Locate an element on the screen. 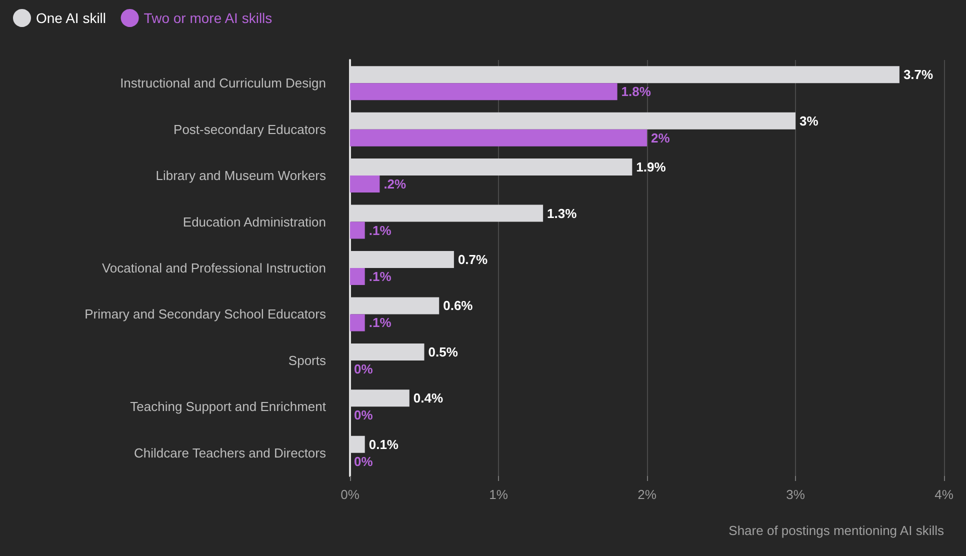 The image size is (966, 556). x-tick-label: 0% is located at coordinates (350, 494).